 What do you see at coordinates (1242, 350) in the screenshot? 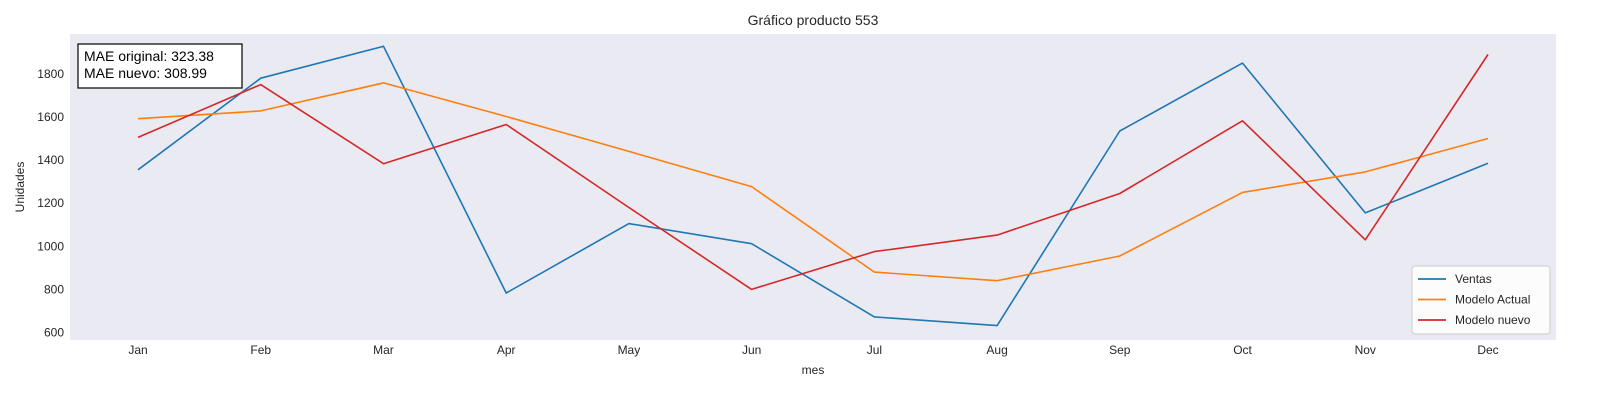
I see `x-tick-label: Oct` at bounding box center [1242, 350].